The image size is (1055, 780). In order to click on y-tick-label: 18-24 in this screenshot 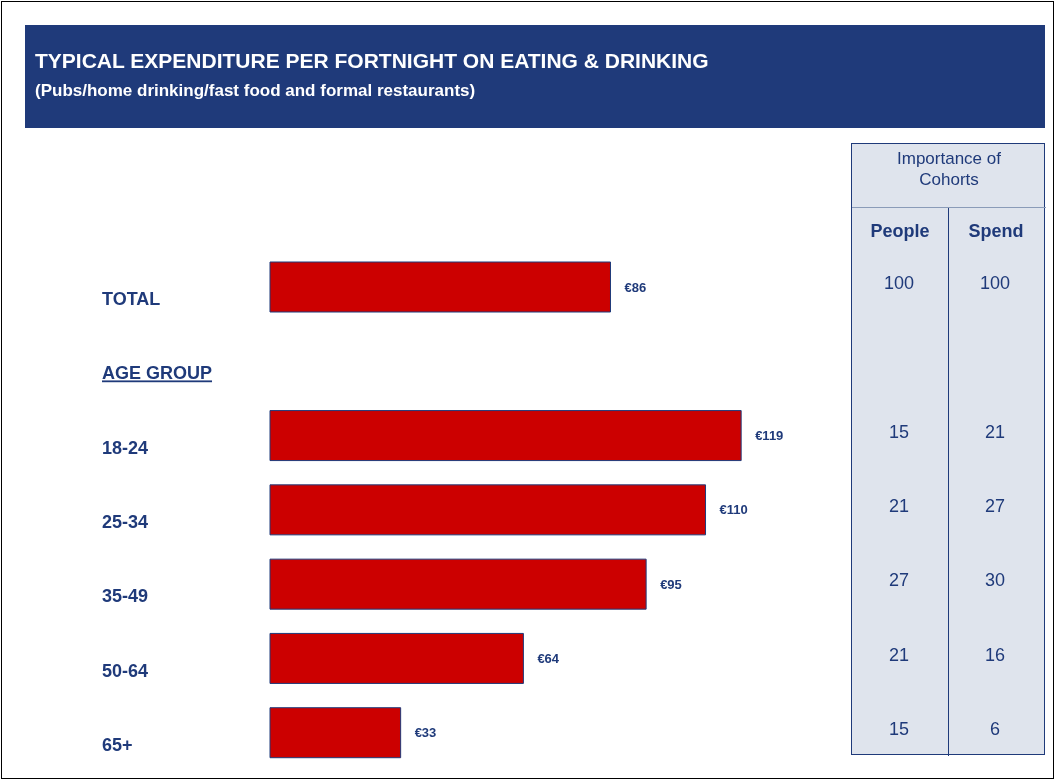, I will do `click(125, 447)`.